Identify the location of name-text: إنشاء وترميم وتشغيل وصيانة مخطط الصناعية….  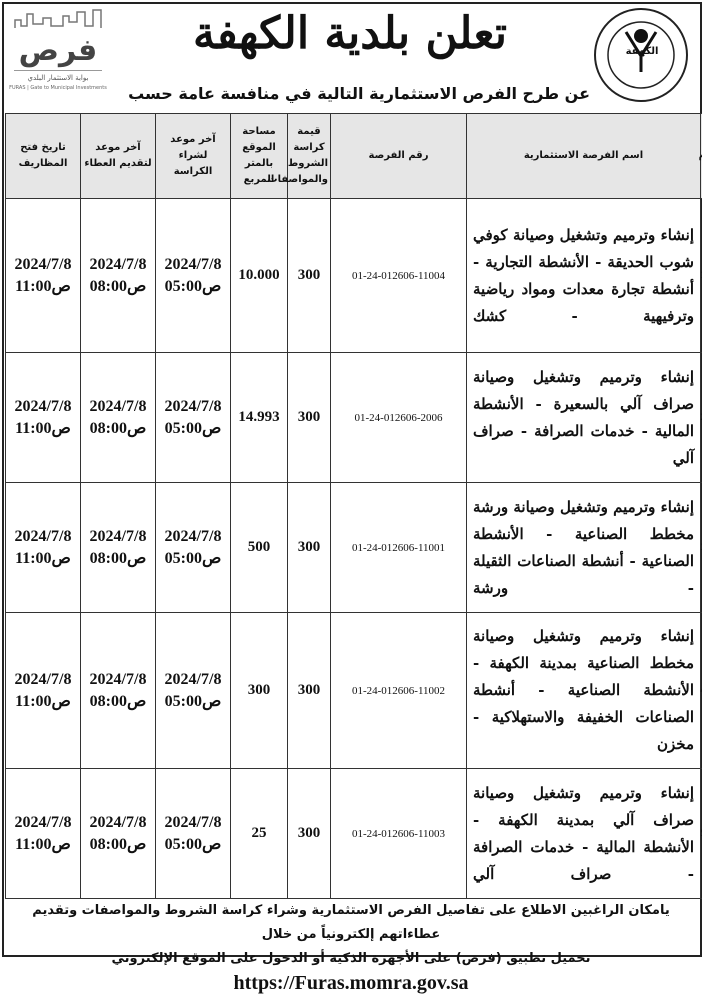
(583, 690).